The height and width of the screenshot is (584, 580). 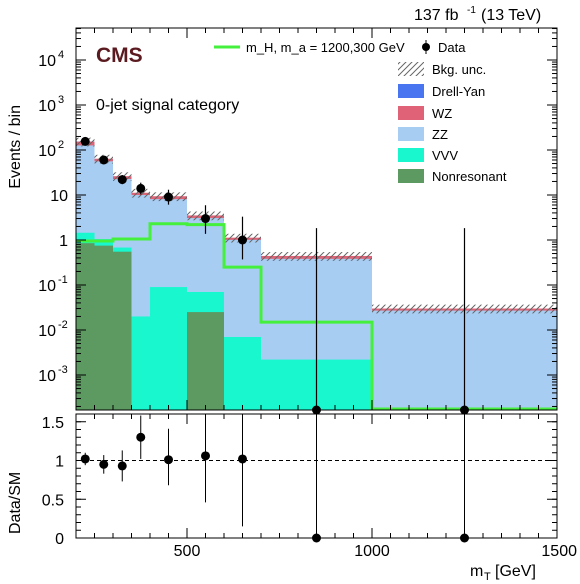 I want to click on y-axis-title: Events / bin, so click(x=15, y=147).